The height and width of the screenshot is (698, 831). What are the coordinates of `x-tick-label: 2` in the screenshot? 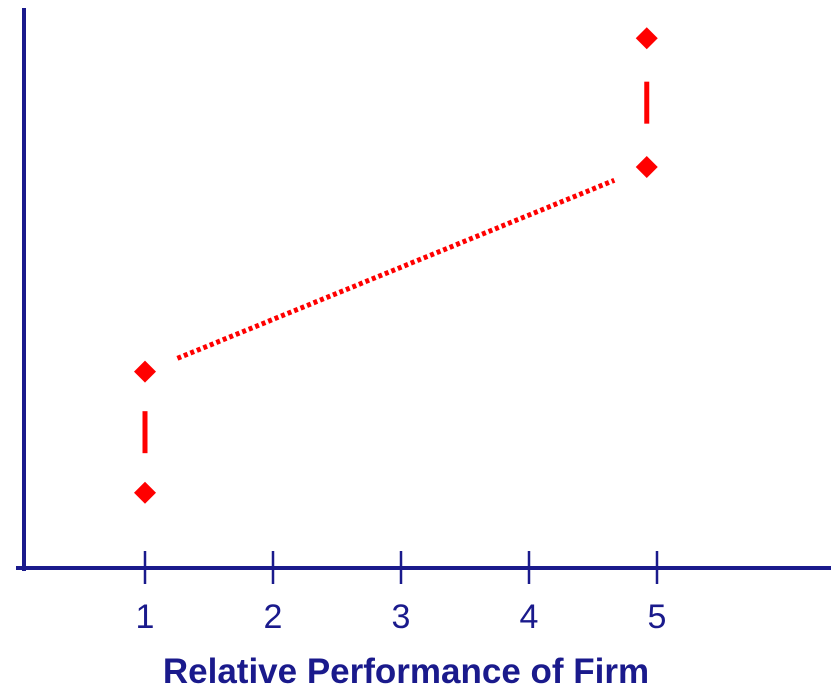 It's located at (273, 617).